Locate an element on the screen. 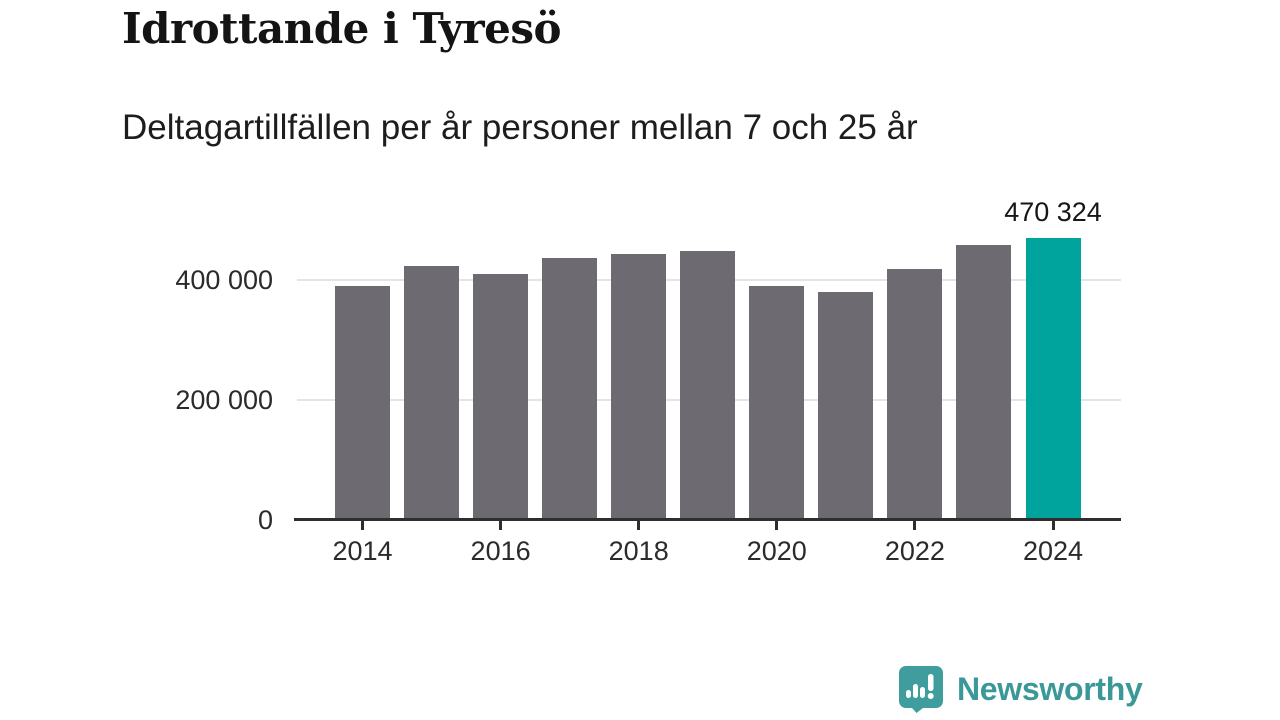  x-tick-label-2018: 2018 is located at coordinates (638, 551).